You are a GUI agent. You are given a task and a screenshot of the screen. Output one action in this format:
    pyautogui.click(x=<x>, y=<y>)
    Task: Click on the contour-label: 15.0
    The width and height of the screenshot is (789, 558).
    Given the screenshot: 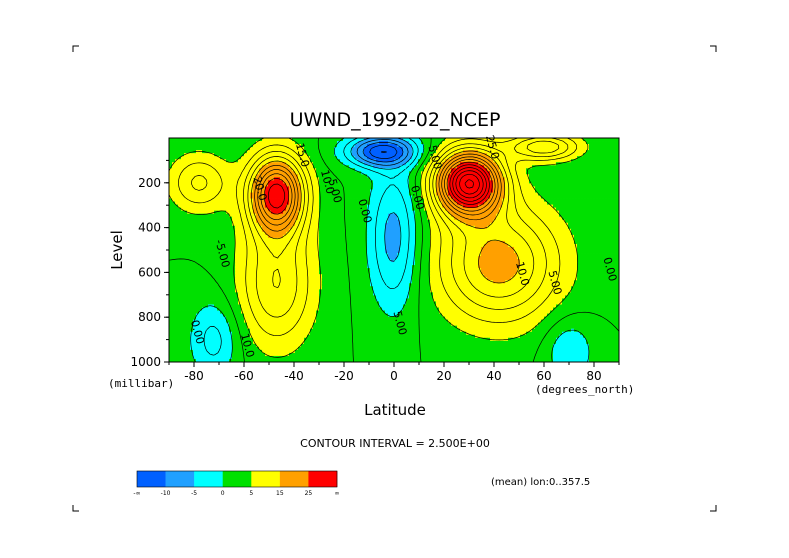 What is the action you would take?
    pyautogui.click(x=302, y=154)
    